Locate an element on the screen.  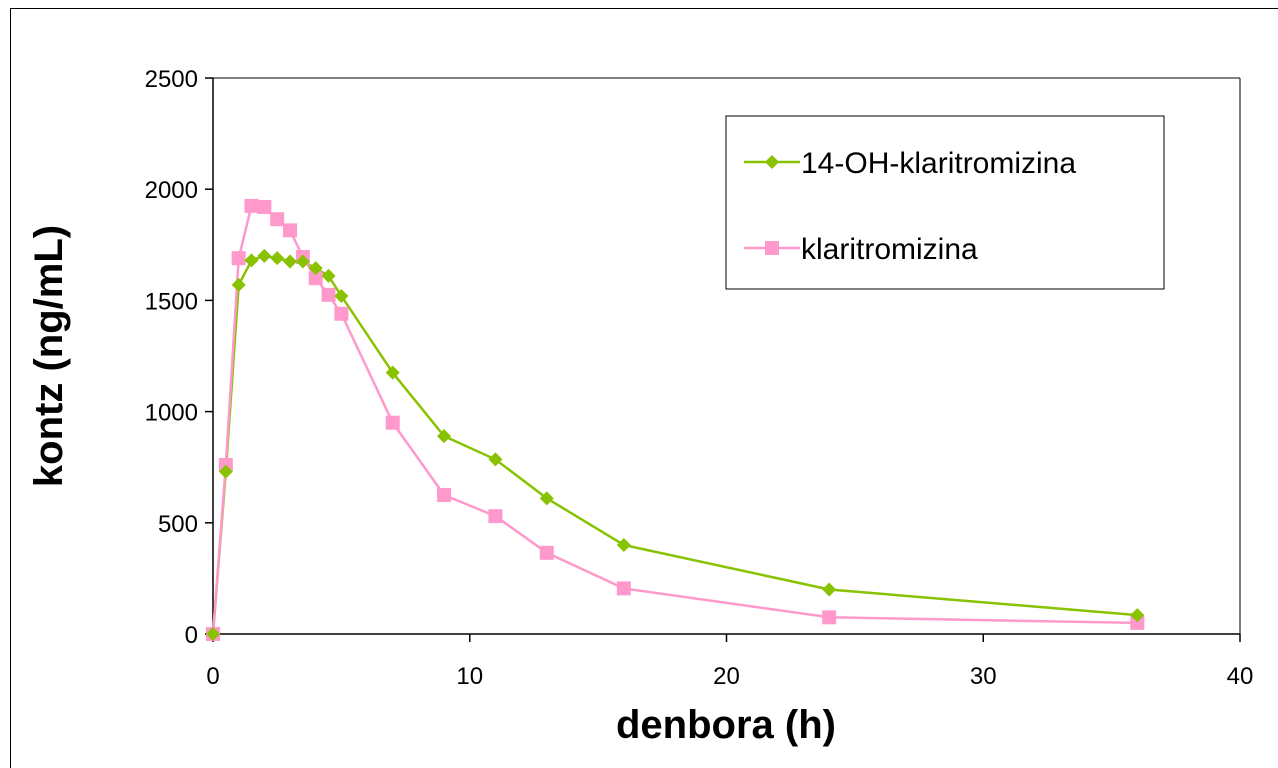
x-tick-label: 40 is located at coordinates (1240, 676).